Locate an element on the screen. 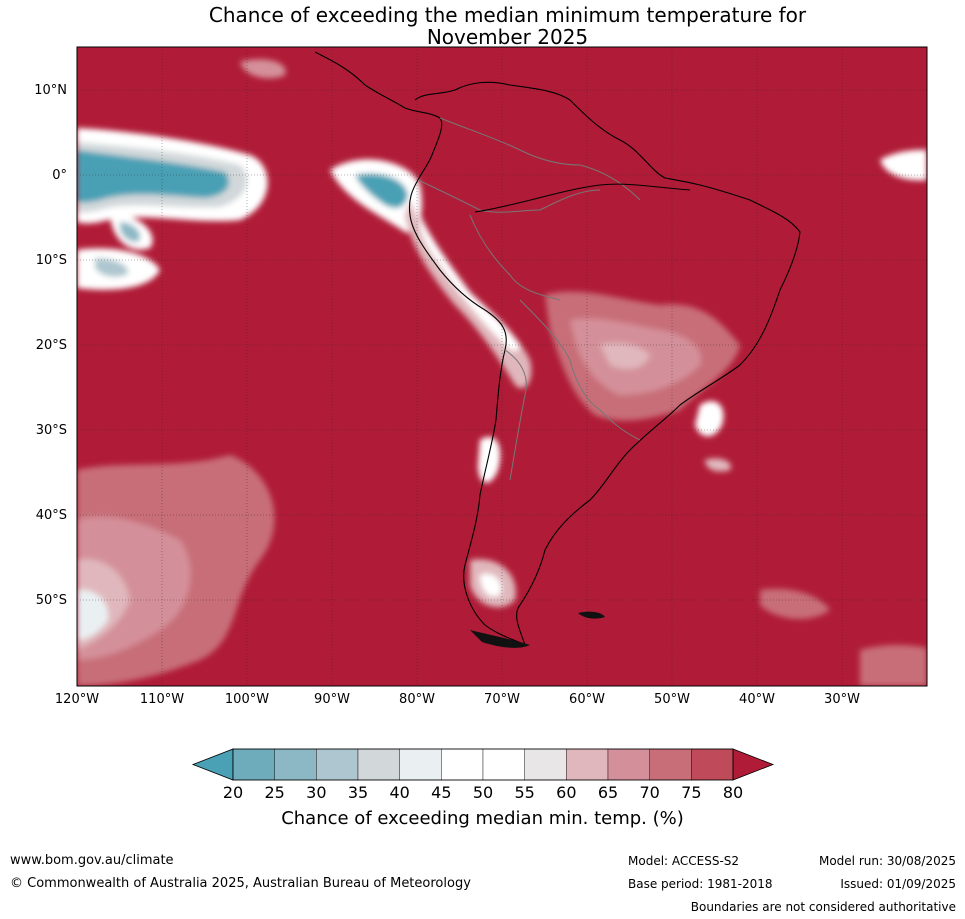  lon-label-120w: 120°W is located at coordinates (77, 699).